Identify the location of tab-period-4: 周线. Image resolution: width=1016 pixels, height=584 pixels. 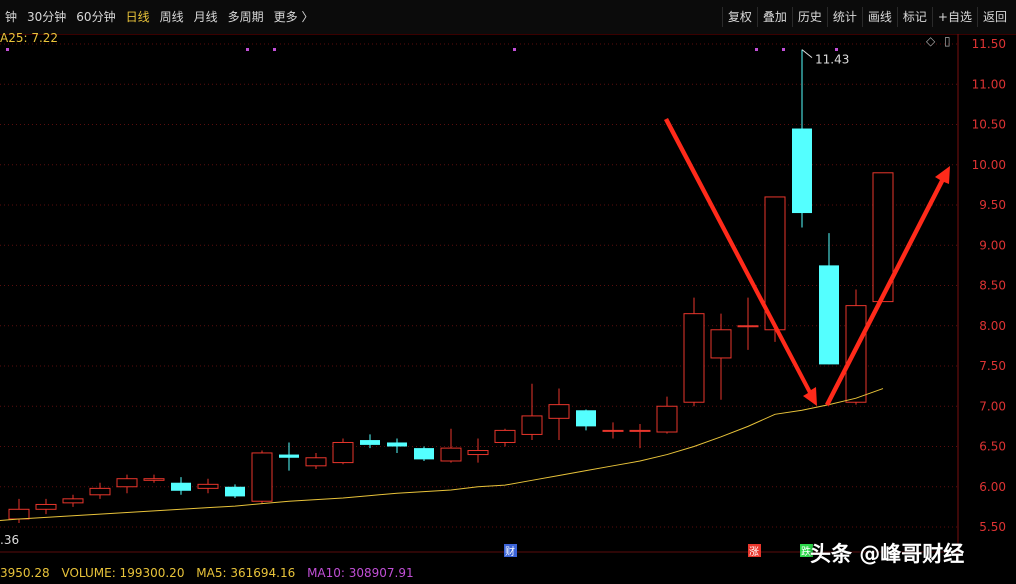
(171, 17).